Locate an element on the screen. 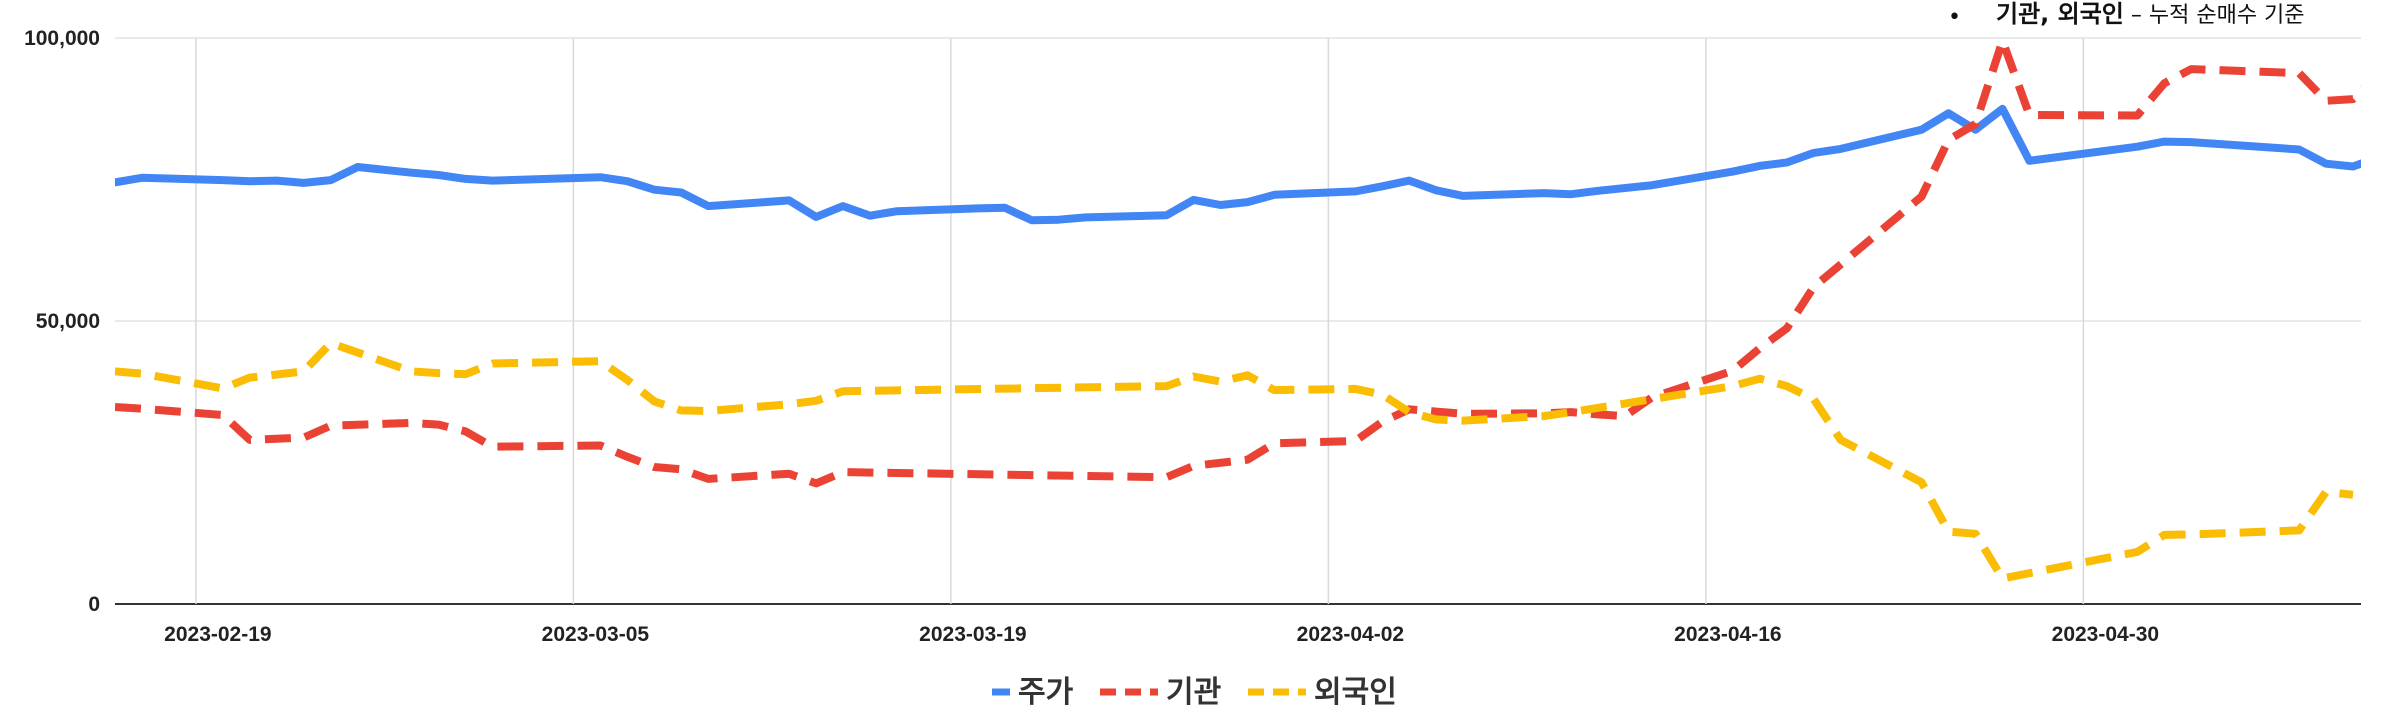  legend-item: 외국인 is located at coordinates (1322, 692).